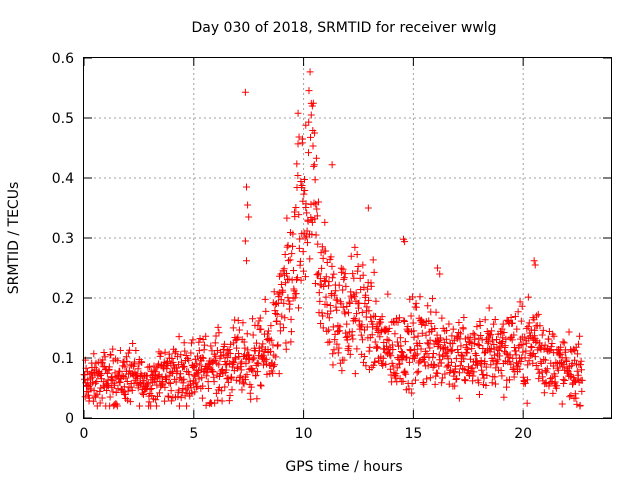 The height and width of the screenshot is (480, 640). Describe the element at coordinates (304, 434) in the screenshot. I see `x-tick-label: 10` at that location.